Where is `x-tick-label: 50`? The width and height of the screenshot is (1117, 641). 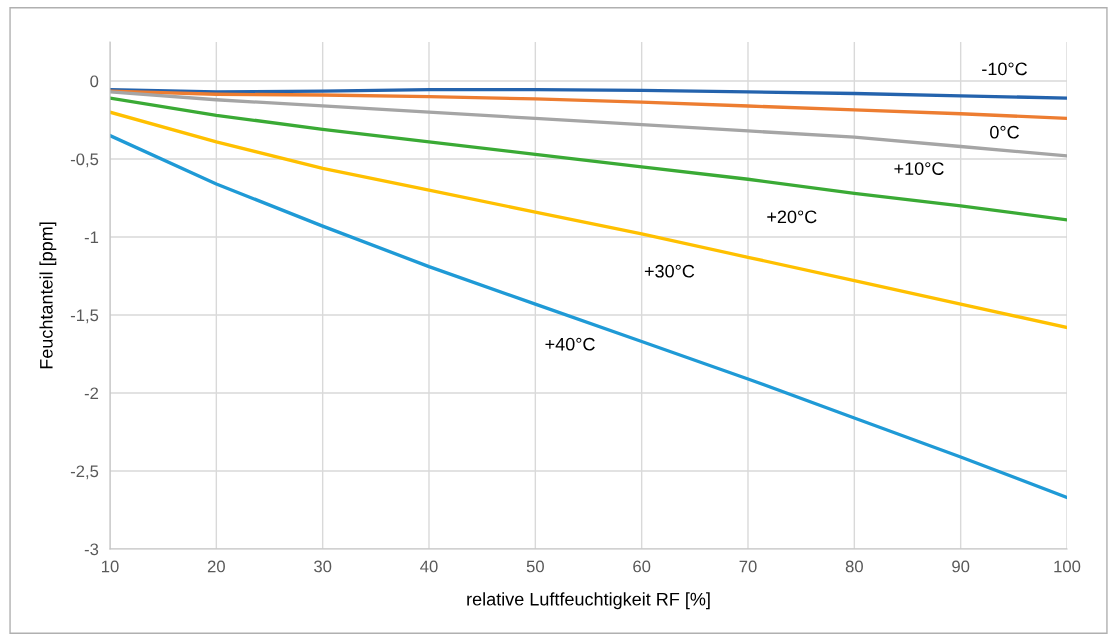
x-tick-label: 50 is located at coordinates (535, 566).